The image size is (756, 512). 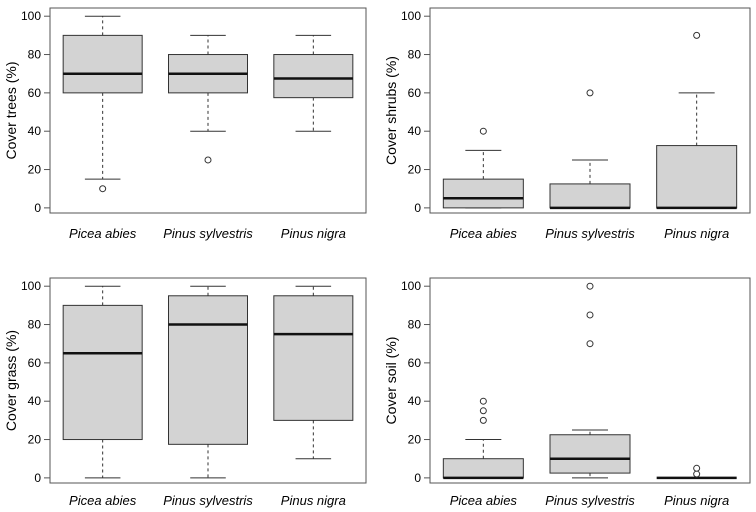 What do you see at coordinates (391, 381) in the screenshot?
I see `y-axis-title: Cover soil (%)` at bounding box center [391, 381].